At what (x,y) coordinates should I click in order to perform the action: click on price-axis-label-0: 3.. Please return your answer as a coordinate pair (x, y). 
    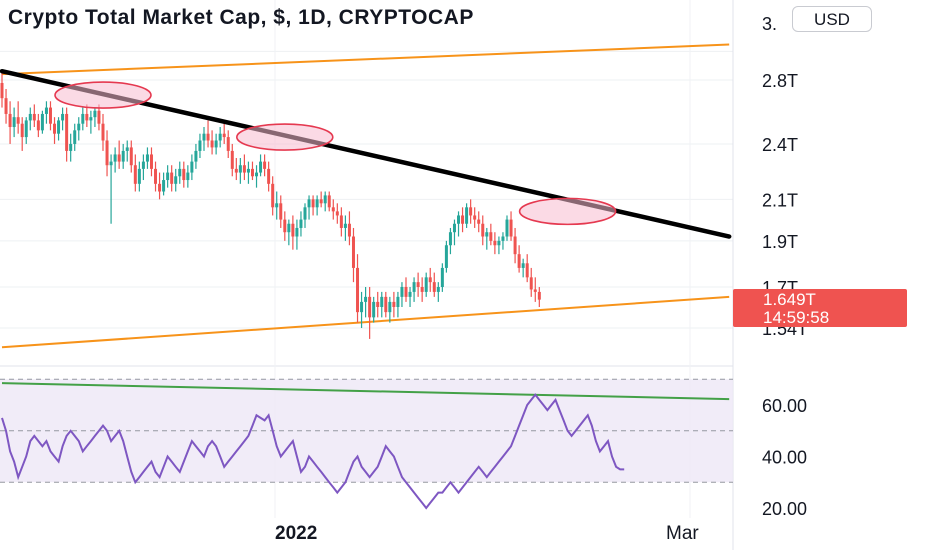
    Looking at the image, I should click on (769, 24).